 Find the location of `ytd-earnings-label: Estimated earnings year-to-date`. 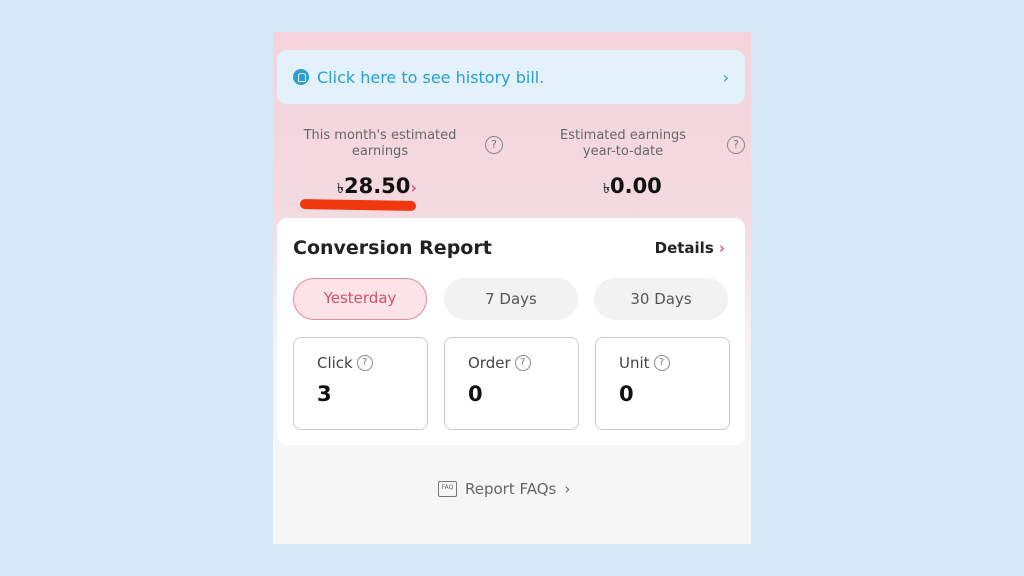

ytd-earnings-label: Estimated earnings year-to-date is located at coordinates (622, 143).